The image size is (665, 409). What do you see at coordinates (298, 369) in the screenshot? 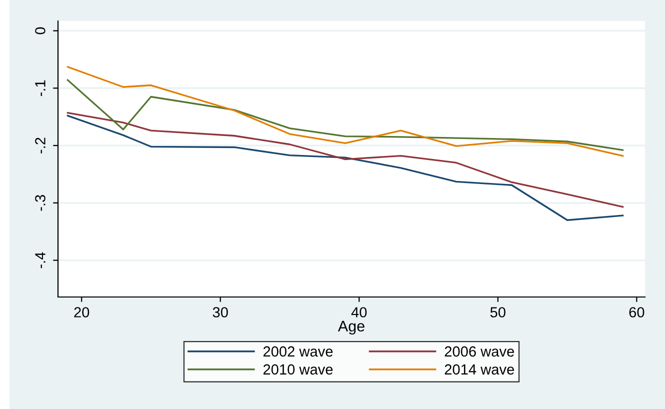
I see `legend-label: 2010 wave` at bounding box center [298, 369].